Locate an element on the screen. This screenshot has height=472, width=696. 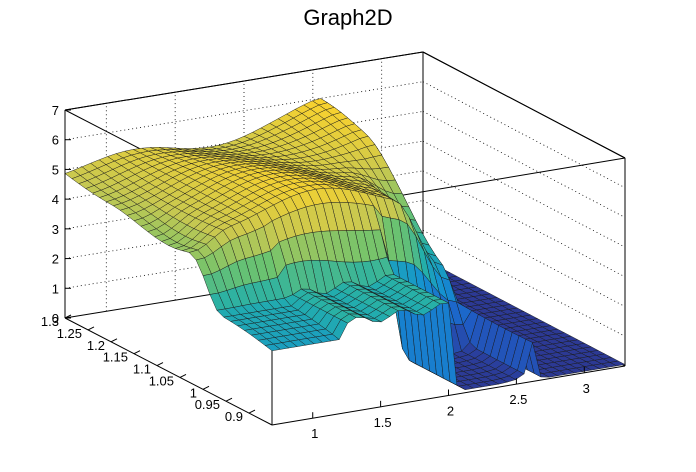
y-tick-label: 1.2 is located at coordinates (96, 345).